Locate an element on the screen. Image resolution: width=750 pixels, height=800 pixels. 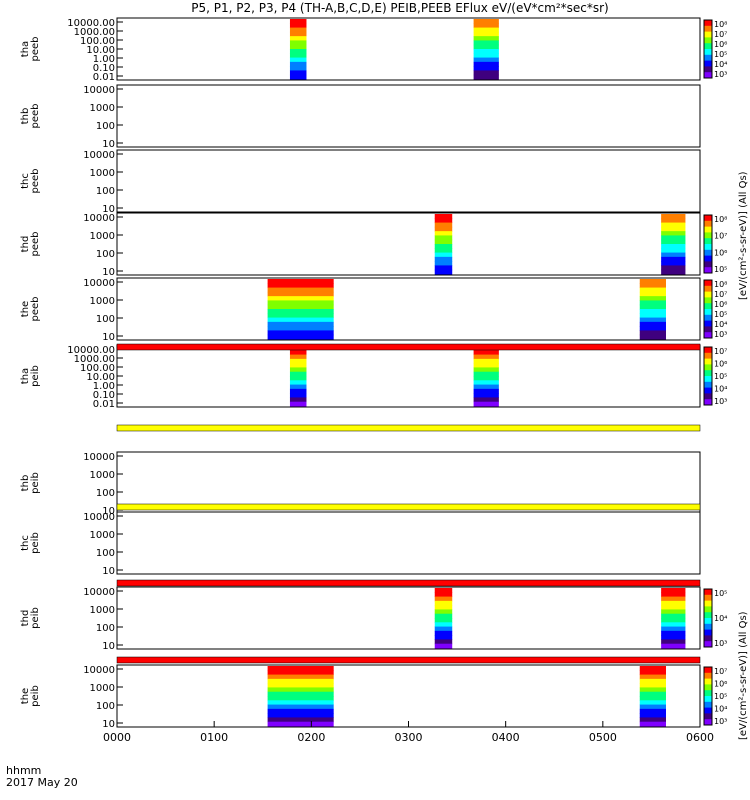
quality-flag-bar is located at coordinates (408, 583).